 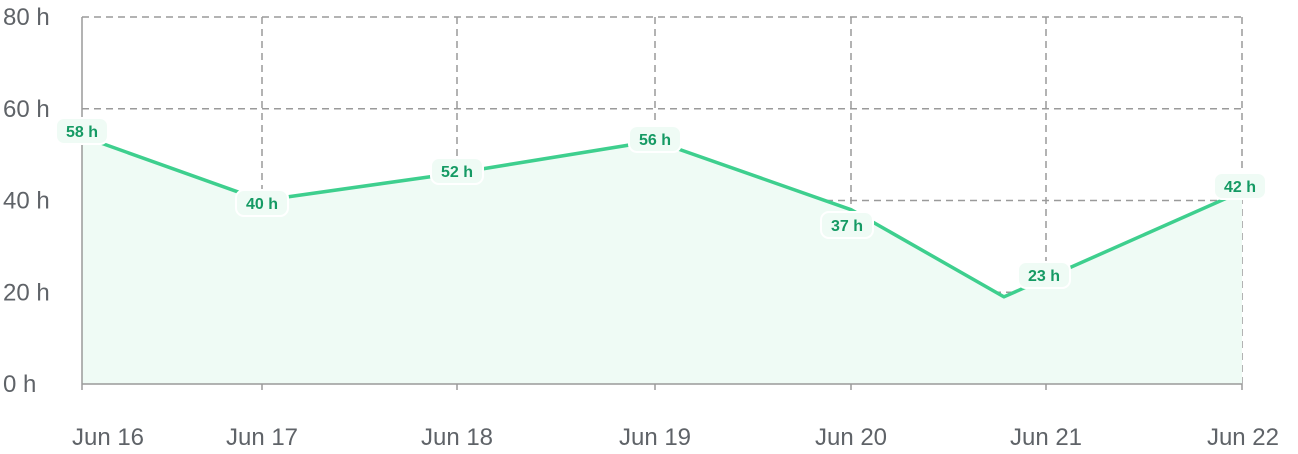 I want to click on x-tick-label: Jun 21, so click(x=1046, y=437).